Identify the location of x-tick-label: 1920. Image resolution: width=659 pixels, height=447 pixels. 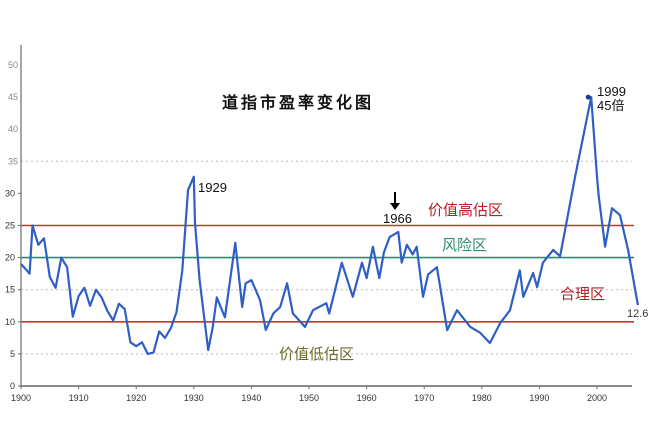
(136, 398).